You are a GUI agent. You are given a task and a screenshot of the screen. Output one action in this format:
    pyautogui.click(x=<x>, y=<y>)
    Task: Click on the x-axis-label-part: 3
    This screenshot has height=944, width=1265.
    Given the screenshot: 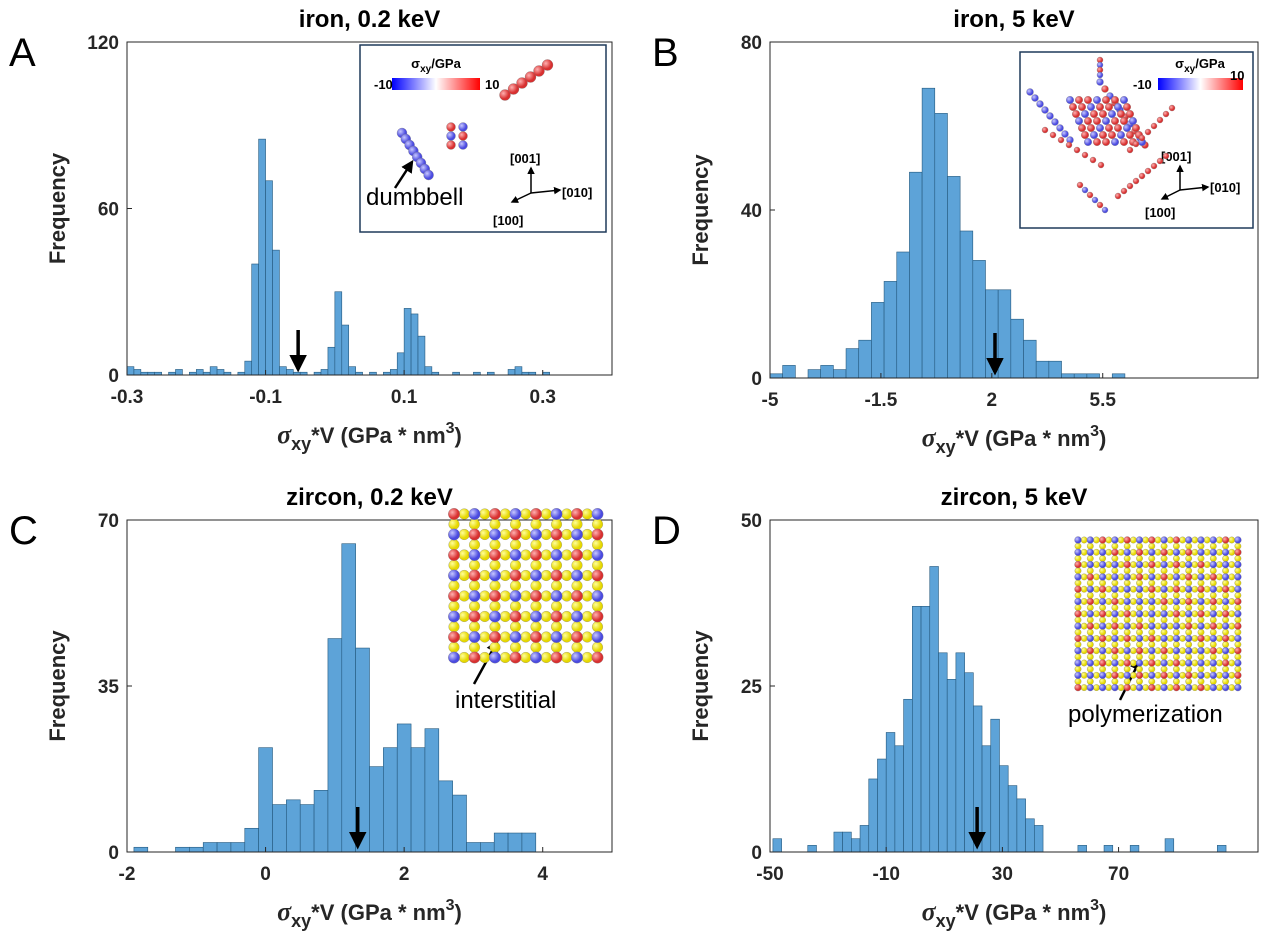 What is the action you would take?
    pyautogui.click(x=450, y=428)
    